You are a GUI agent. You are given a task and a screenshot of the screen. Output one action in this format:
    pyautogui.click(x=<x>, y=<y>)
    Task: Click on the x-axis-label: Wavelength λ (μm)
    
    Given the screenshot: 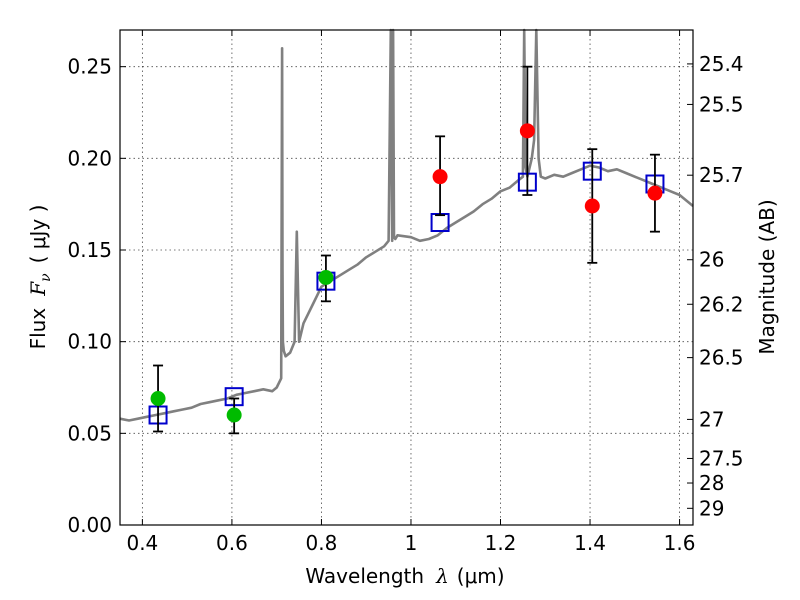 What is the action you would take?
    pyautogui.click(x=404, y=576)
    